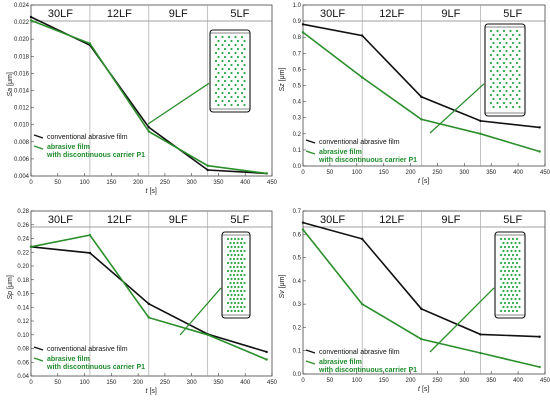 The image size is (550, 420). What do you see at coordinates (297, 212) in the screenshot?
I see `y-tick-label: 0.7` at bounding box center [297, 212].